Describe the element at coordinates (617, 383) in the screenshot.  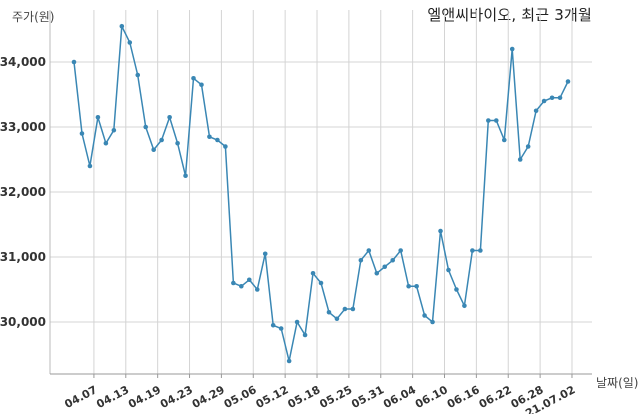
I see `x-axis-label: 날짜(일)` at that location.